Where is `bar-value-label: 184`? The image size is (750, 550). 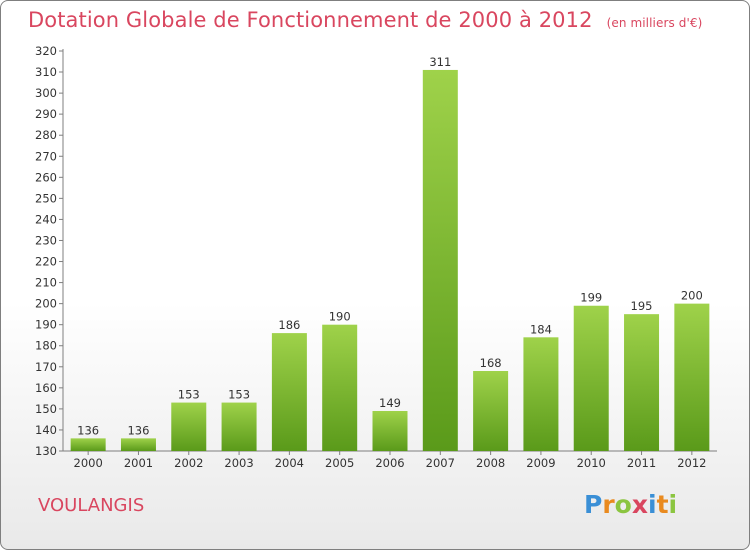
bar-value-label: 184 is located at coordinates (541, 329).